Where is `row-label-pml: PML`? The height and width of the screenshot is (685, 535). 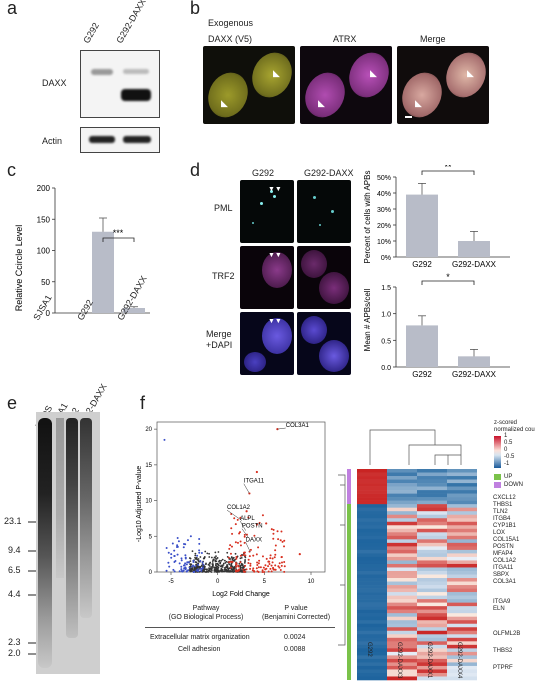
row-label-pml: PML is located at coordinates (223, 208).